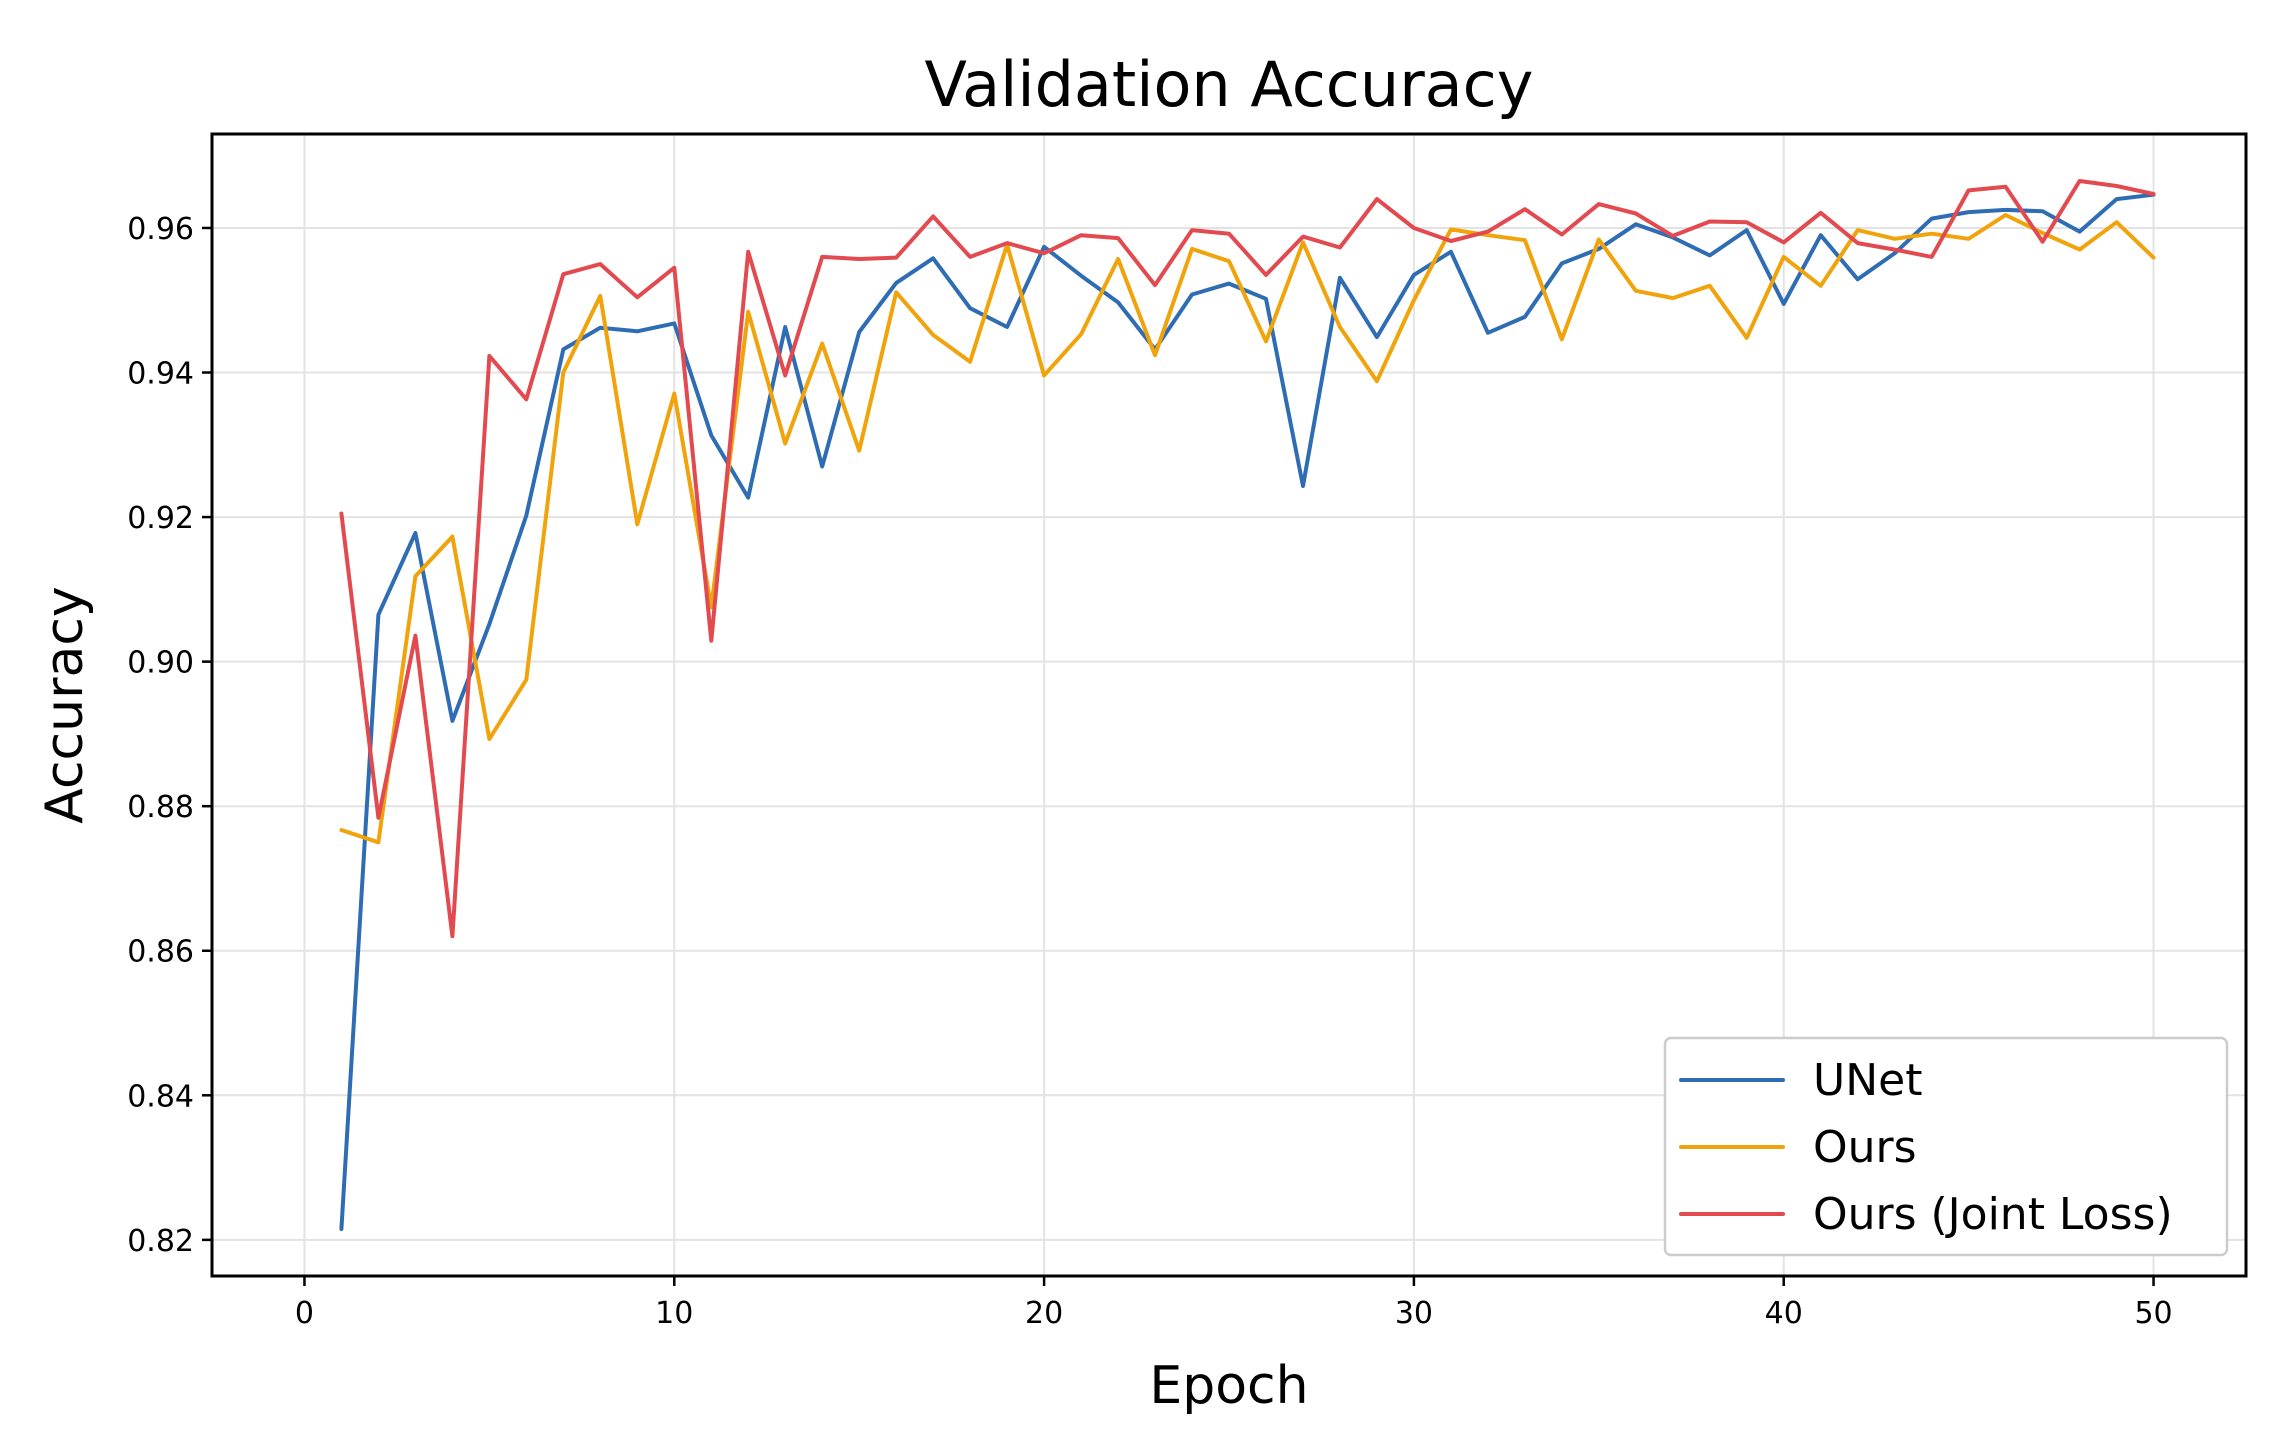  What do you see at coordinates (674, 1313) in the screenshot?
I see `x-tick-label: 10` at bounding box center [674, 1313].